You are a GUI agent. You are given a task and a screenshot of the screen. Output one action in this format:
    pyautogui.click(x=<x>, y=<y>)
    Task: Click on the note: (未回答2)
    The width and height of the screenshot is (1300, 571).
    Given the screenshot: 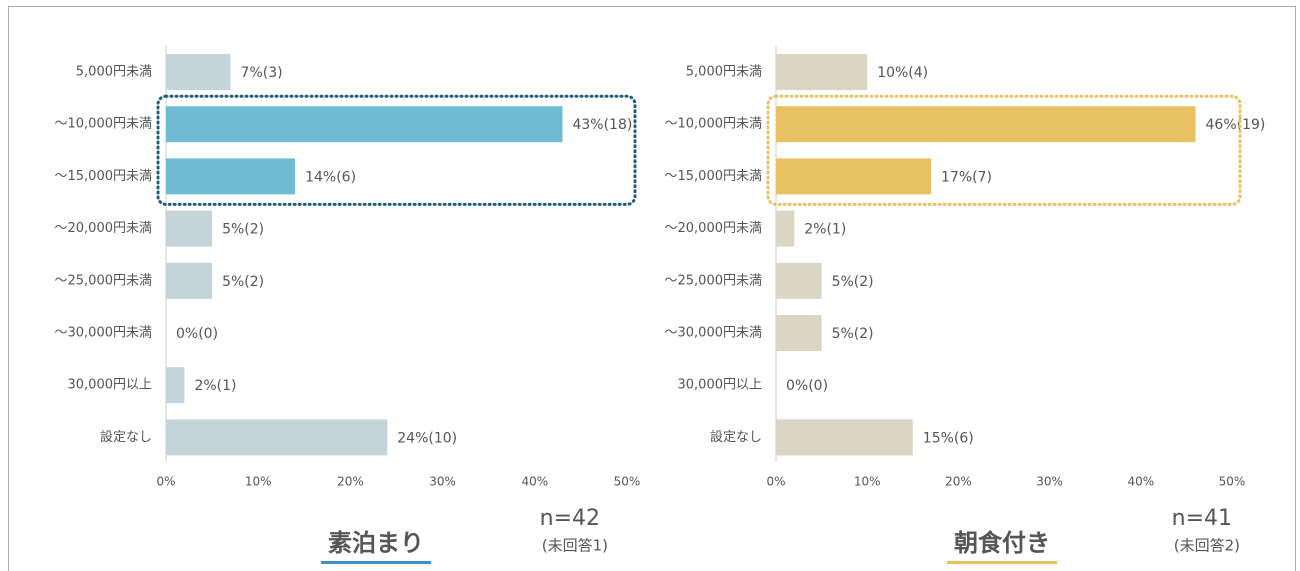 What is the action you would take?
    pyautogui.click(x=1207, y=546)
    